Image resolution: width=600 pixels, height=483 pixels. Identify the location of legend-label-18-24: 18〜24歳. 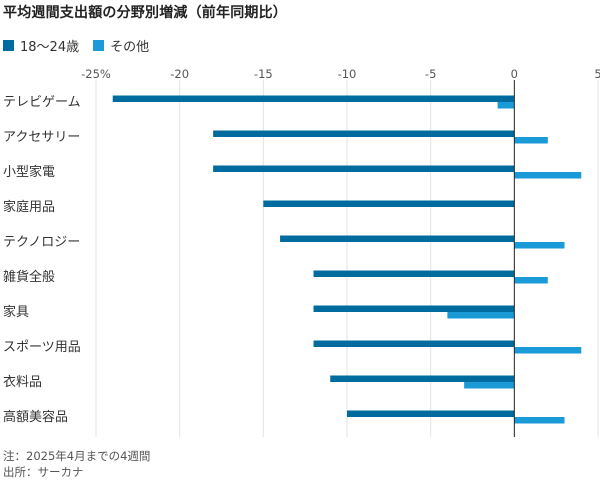
(50, 47).